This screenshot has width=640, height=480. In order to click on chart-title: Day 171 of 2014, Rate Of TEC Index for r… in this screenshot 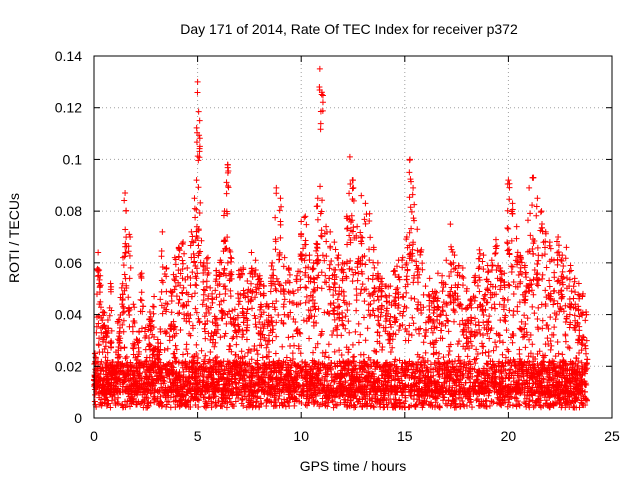, I will do `click(349, 29)`.